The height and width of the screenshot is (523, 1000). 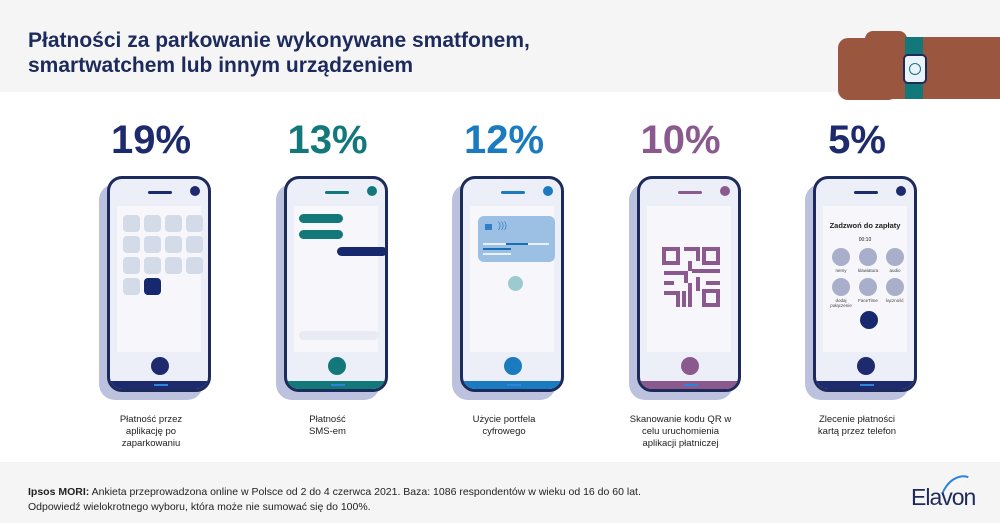 What do you see at coordinates (515, 283) in the screenshot?
I see `fingerprint-icon` at bounding box center [515, 283].